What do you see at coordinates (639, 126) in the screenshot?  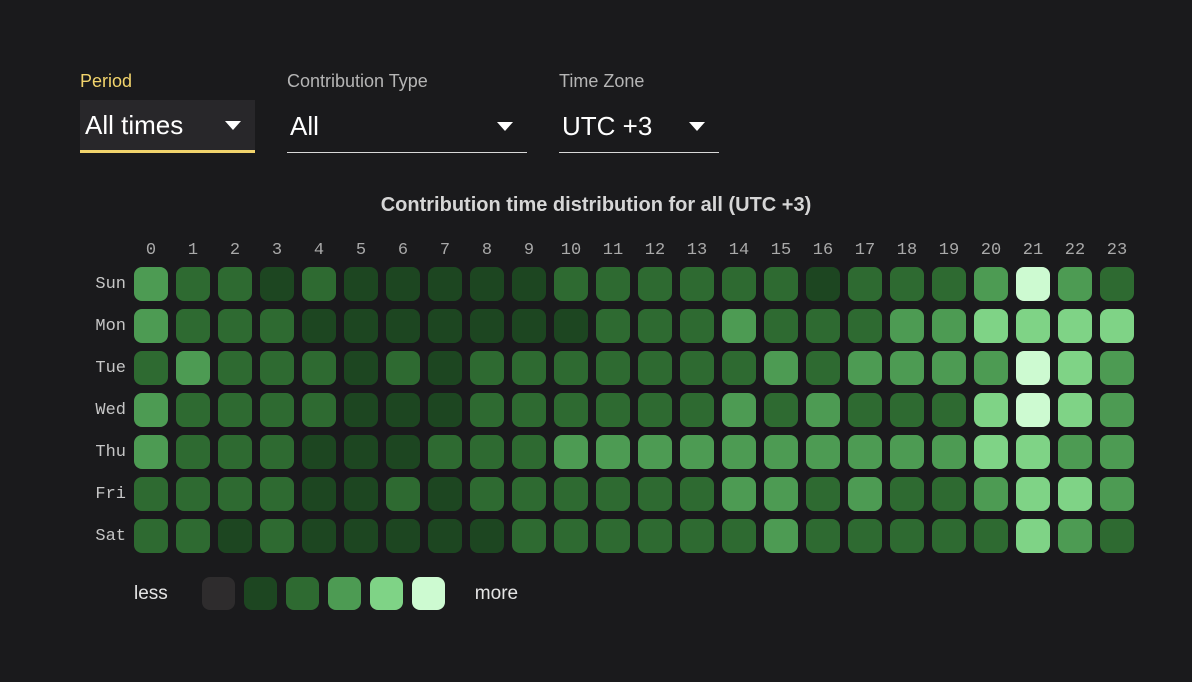 I see `time-zone-select: UTC +3` at bounding box center [639, 126].